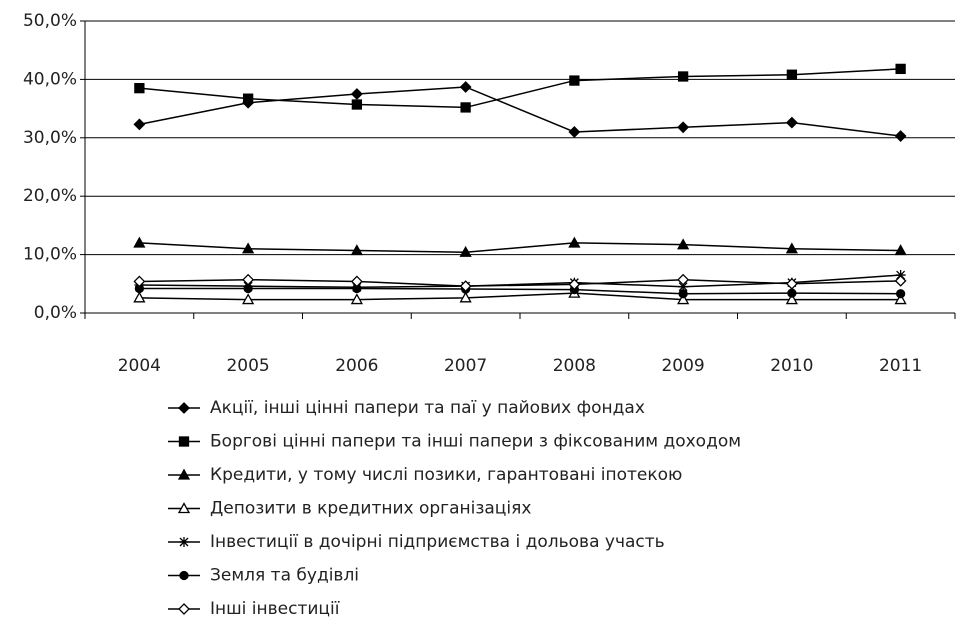 The image size is (961, 635). What do you see at coordinates (139, 366) in the screenshot?
I see `x-tick-label: 2004` at bounding box center [139, 366].